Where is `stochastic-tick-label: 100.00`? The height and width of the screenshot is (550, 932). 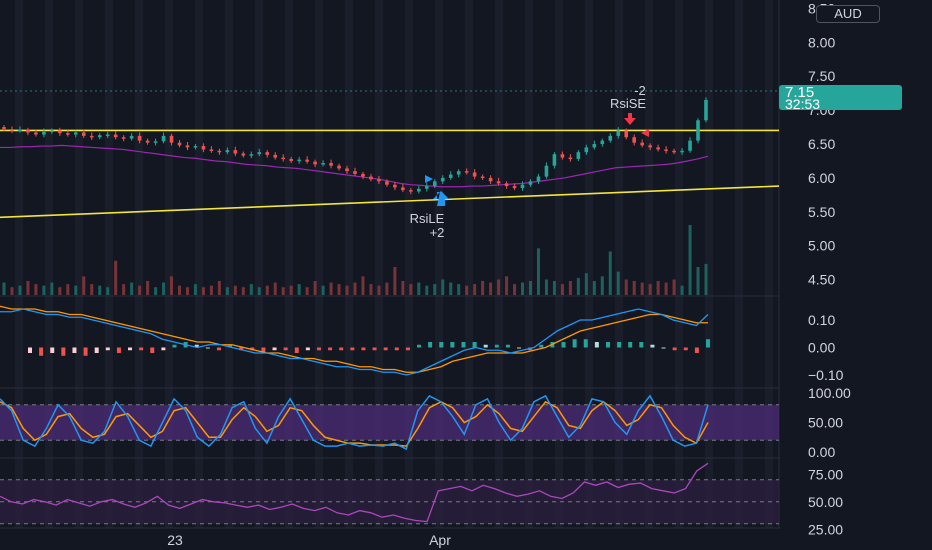
stochastic-tick-label: 100.00 is located at coordinates (829, 393).